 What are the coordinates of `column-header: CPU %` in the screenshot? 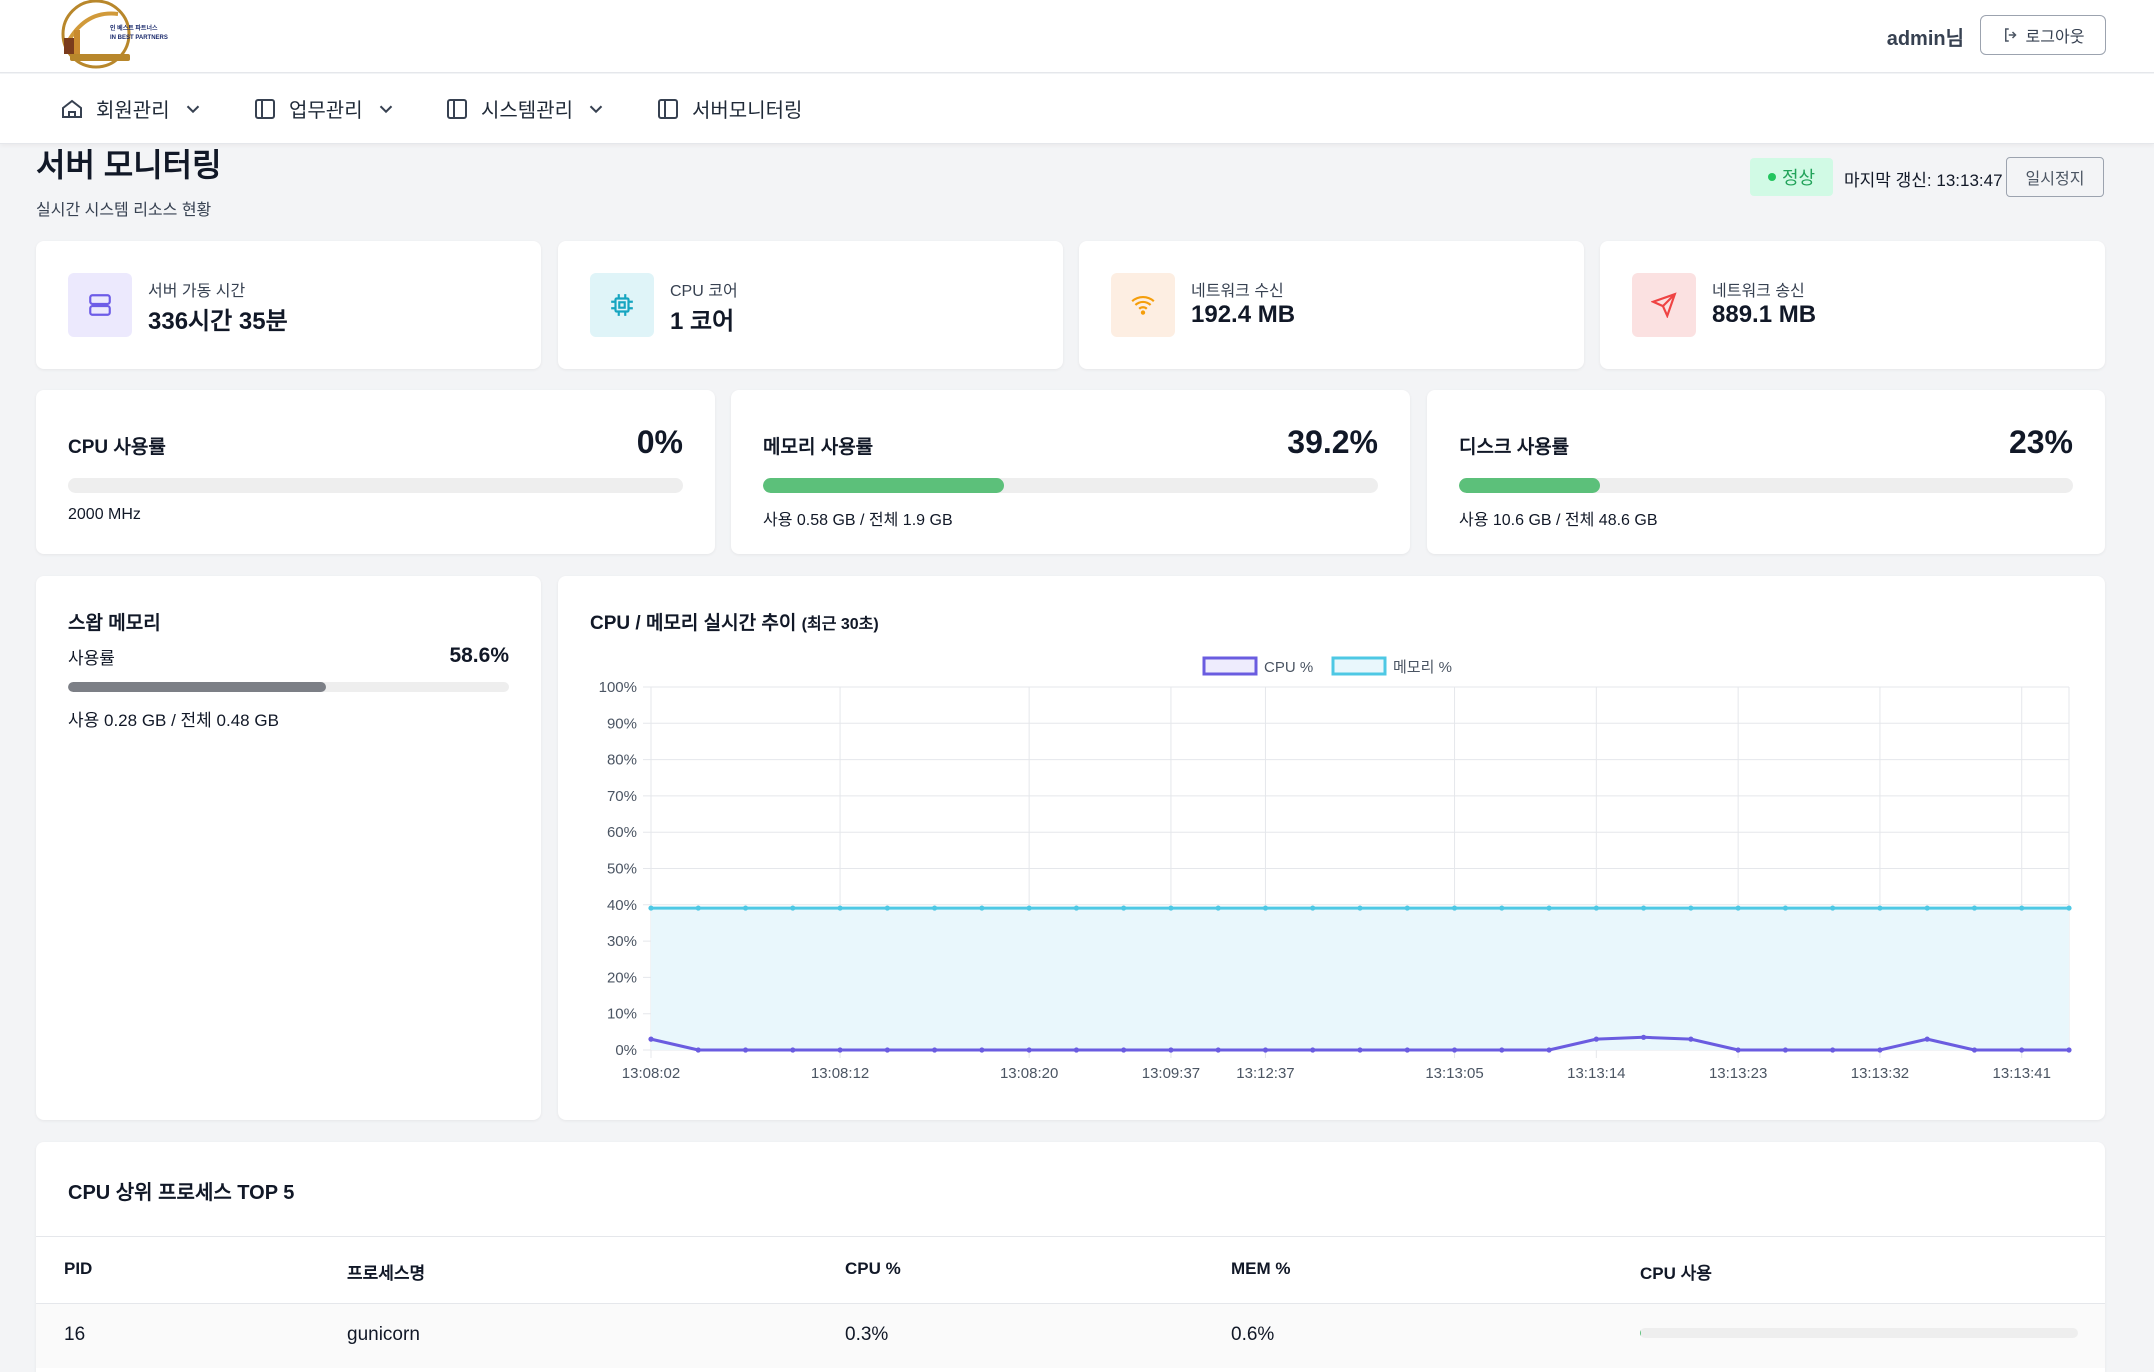 It's located at (873, 1268).